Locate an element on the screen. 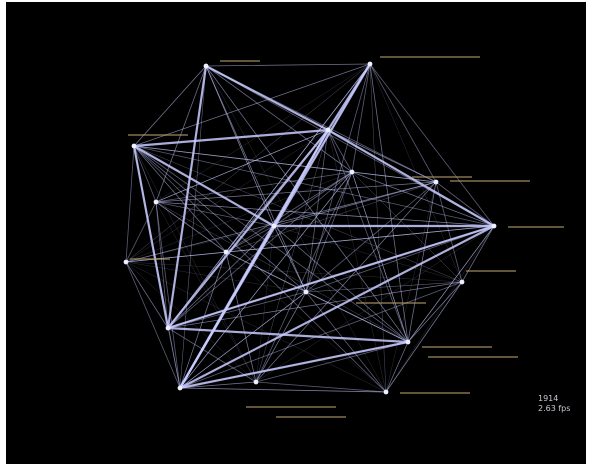 This screenshot has height=469, width=594. graph-node-n10 is located at coordinates (306, 292).